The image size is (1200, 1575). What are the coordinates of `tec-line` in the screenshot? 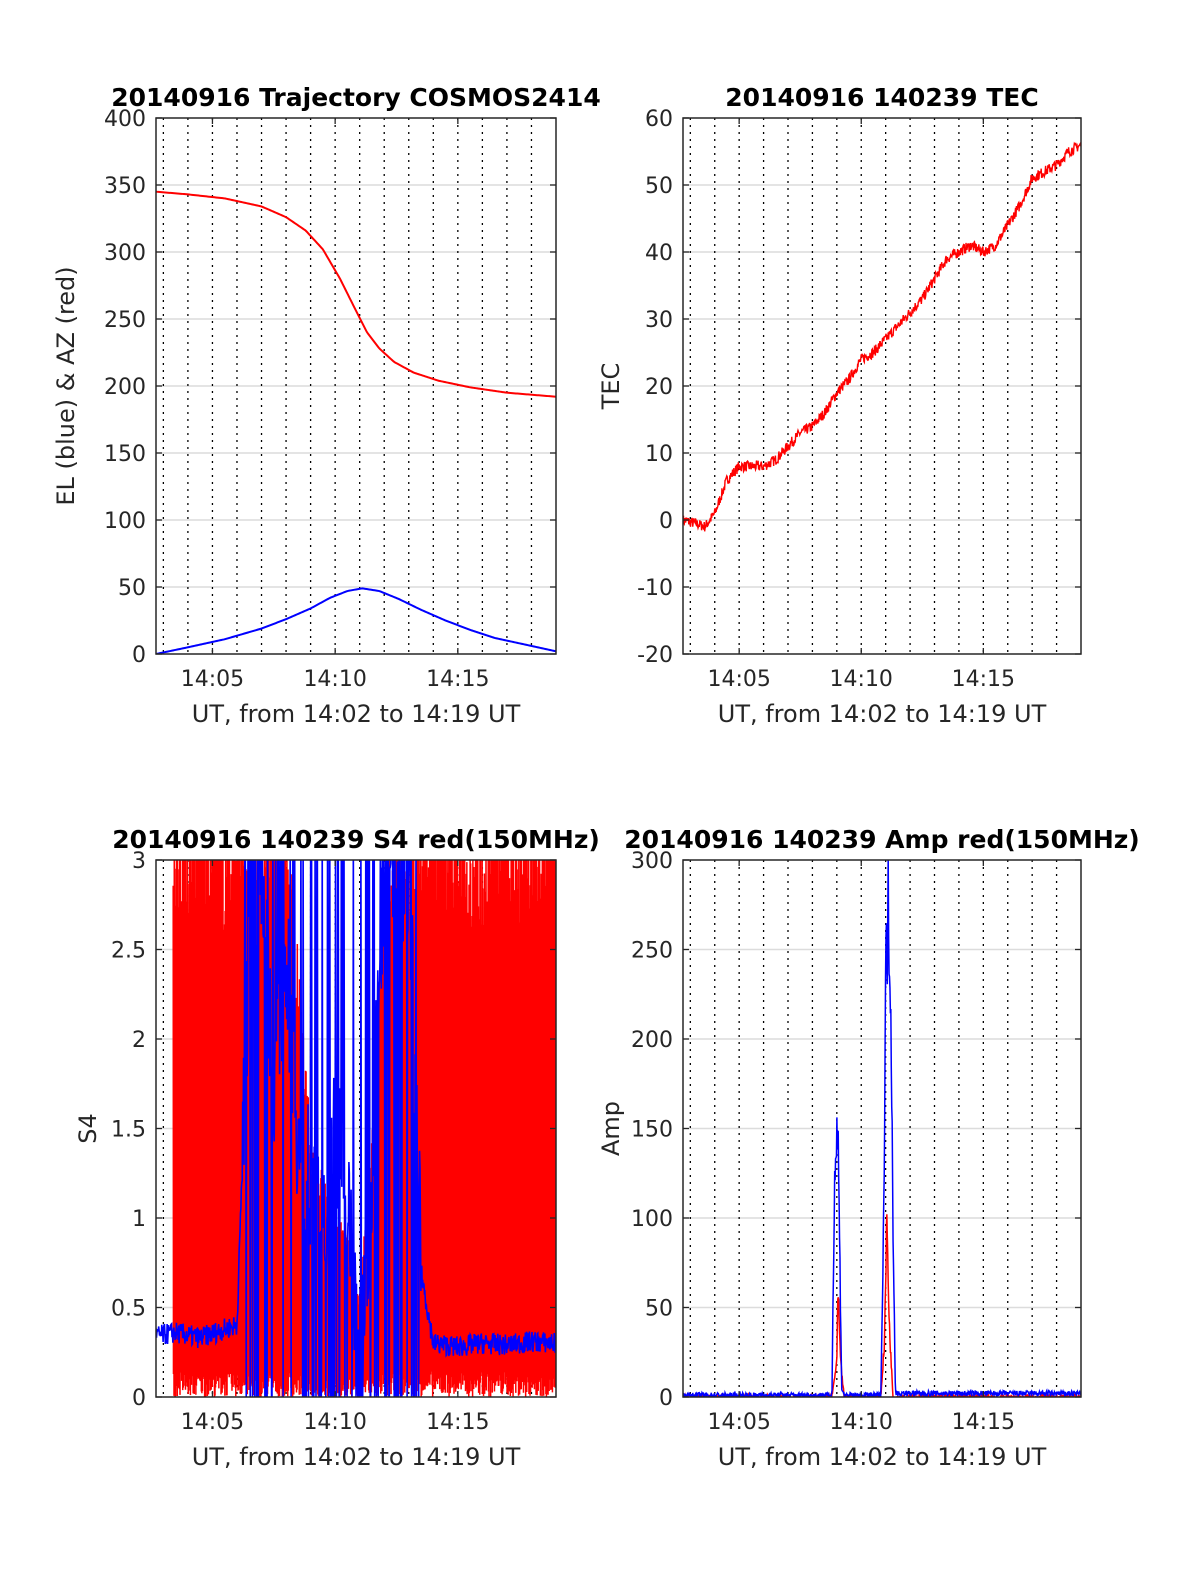 It's located at (882, 336).